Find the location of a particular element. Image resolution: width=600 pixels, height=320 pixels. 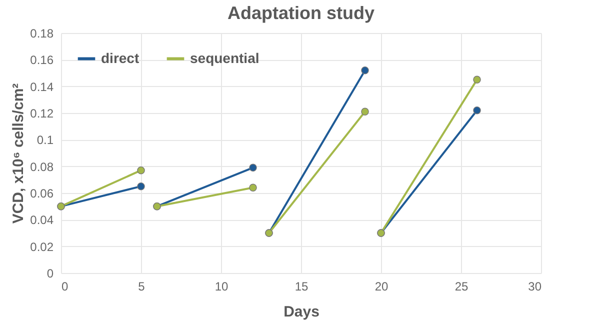

y-axis-title: VCD, x10⁶ cells/cm² is located at coordinates (19, 153).